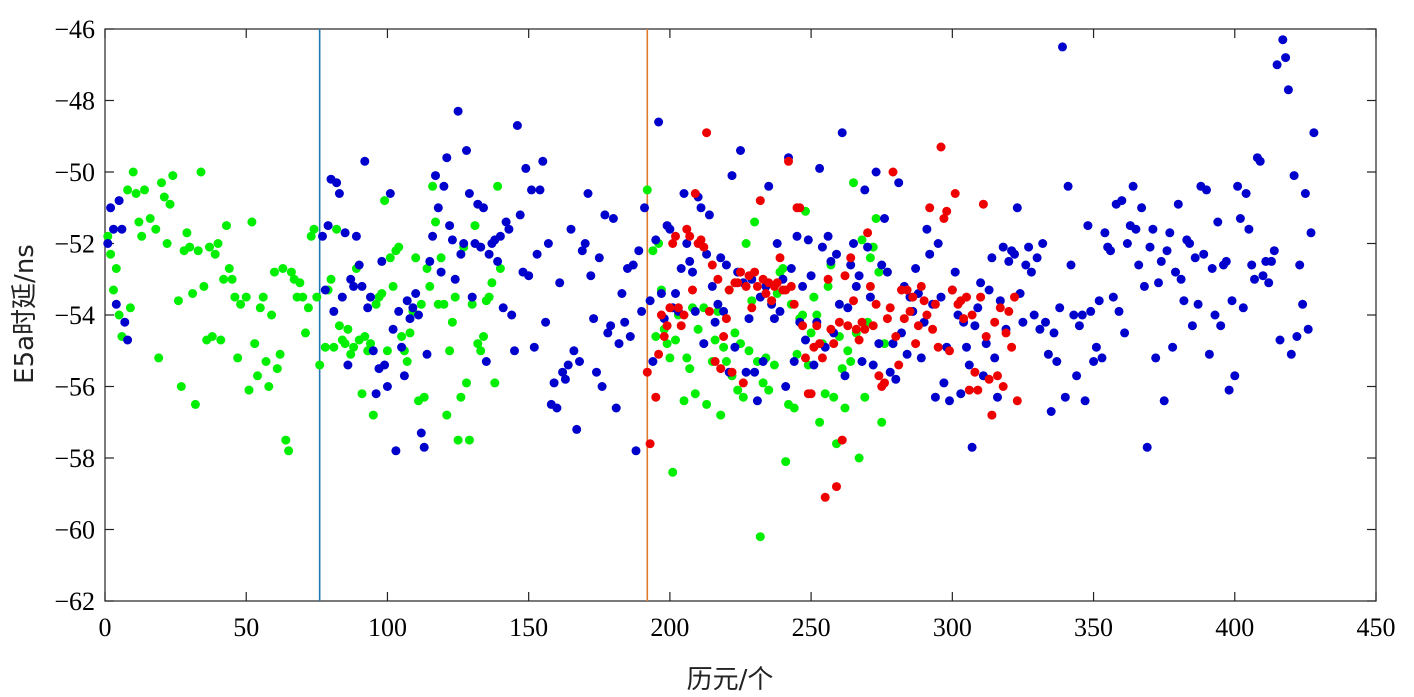  What do you see at coordinates (74, 101) in the screenshot?
I see `y-tick-label: −48` at bounding box center [74, 101].